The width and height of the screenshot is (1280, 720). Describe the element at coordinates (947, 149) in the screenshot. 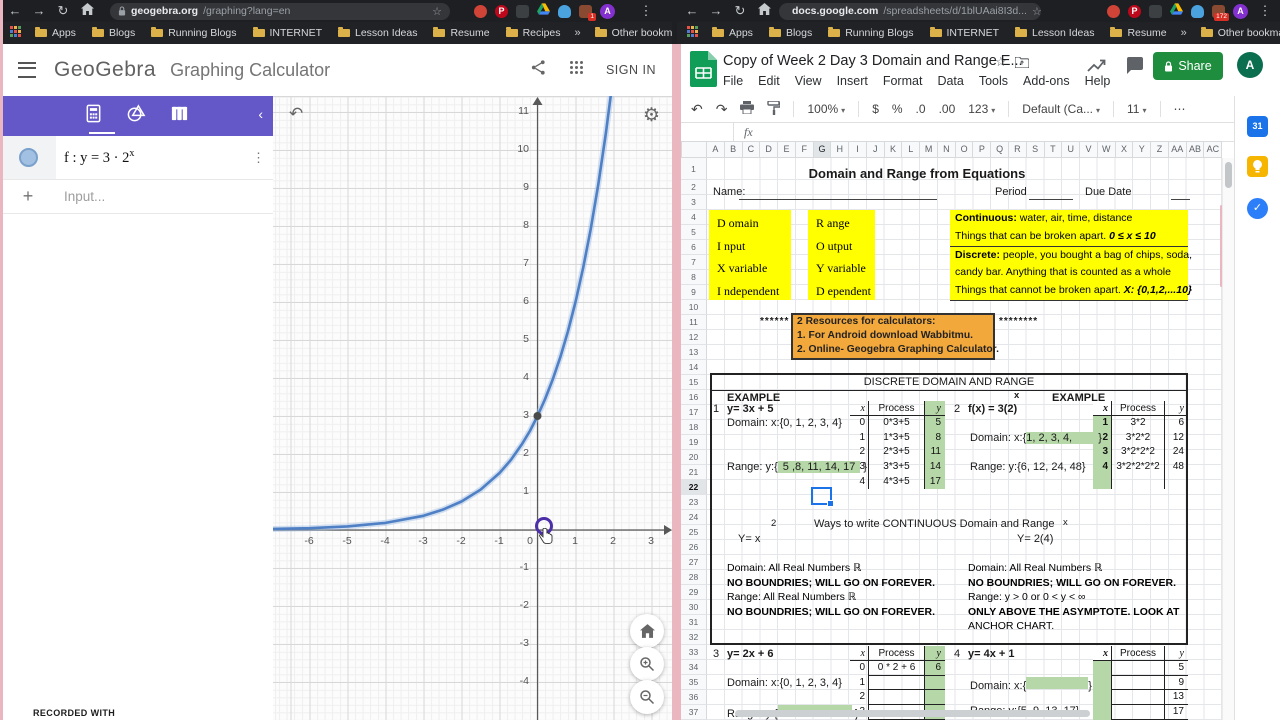

I see `column-header: N` at that location.